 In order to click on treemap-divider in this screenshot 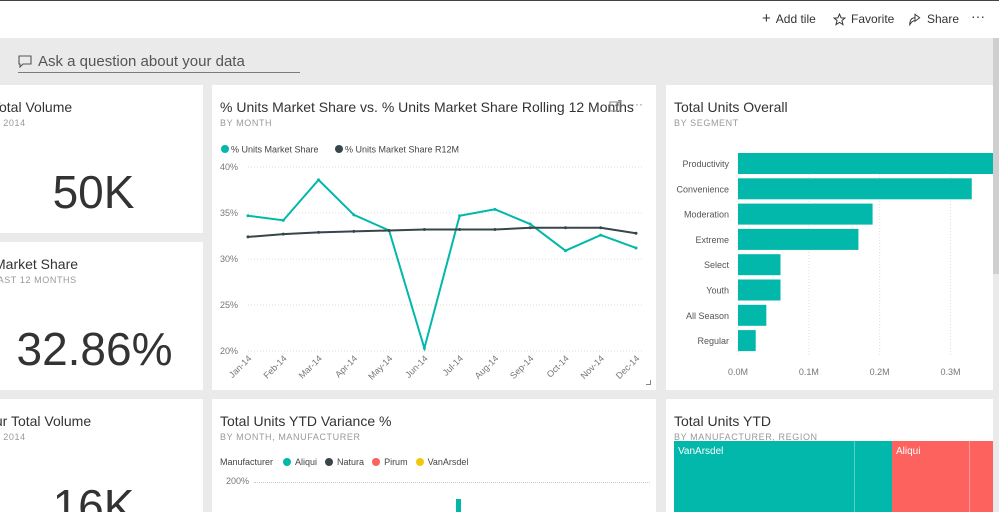, I will do `click(969, 476)`.